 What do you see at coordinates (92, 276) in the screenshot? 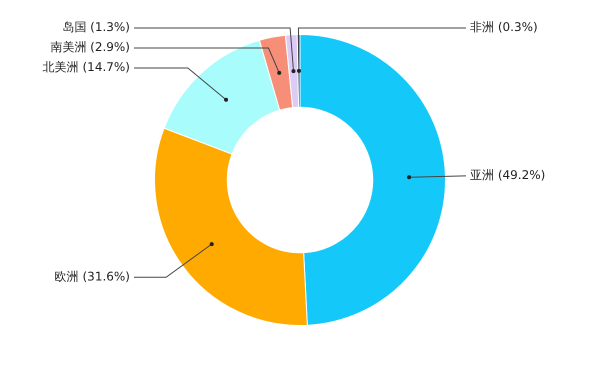
I see `slice-label: 欧洲 (31.6%)` at bounding box center [92, 276].